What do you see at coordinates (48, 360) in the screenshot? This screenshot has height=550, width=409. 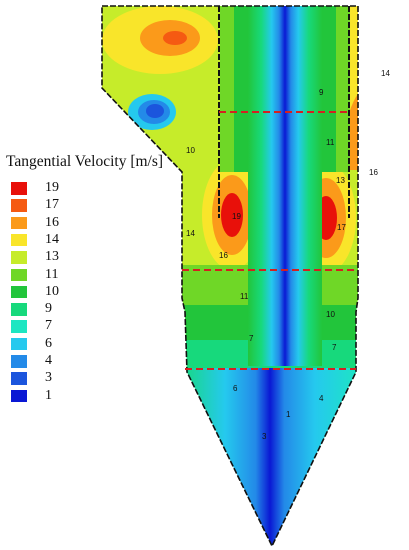 I see `legend-label: 4` at bounding box center [48, 360].